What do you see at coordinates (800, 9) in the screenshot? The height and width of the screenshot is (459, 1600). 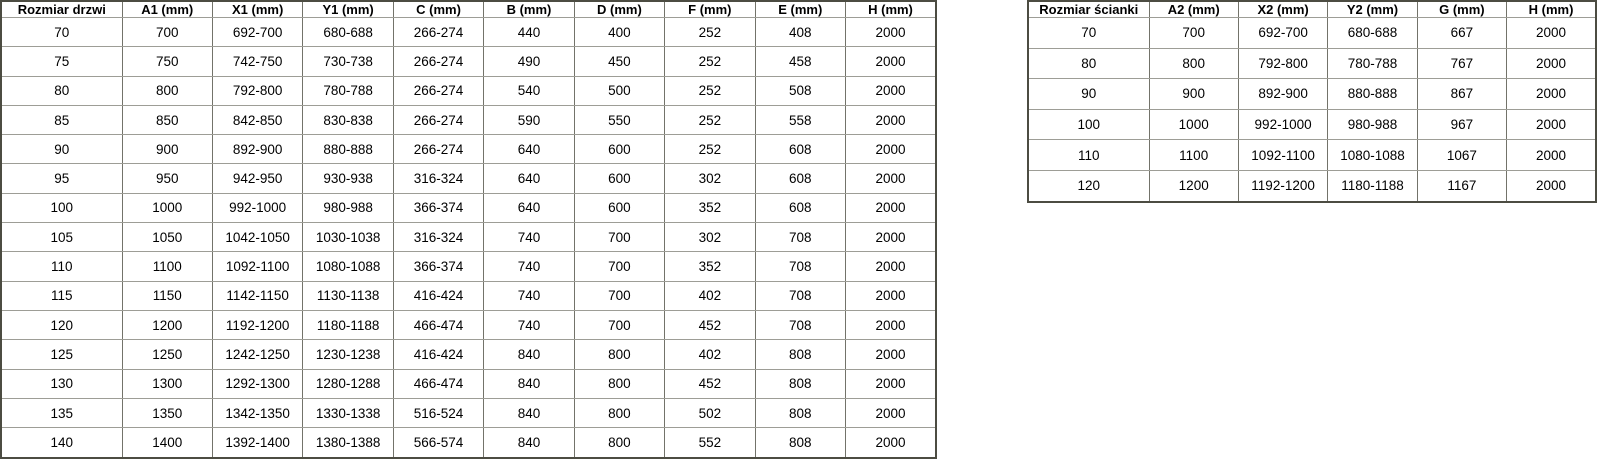 I see `header-cell: E (mm)` at bounding box center [800, 9].